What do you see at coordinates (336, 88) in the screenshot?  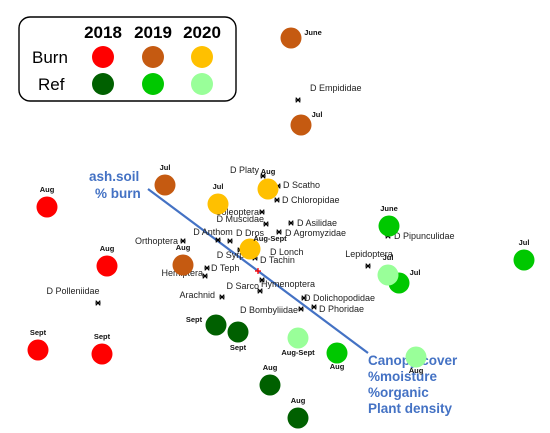 I see `taxon-label: D Empididae` at bounding box center [336, 88].